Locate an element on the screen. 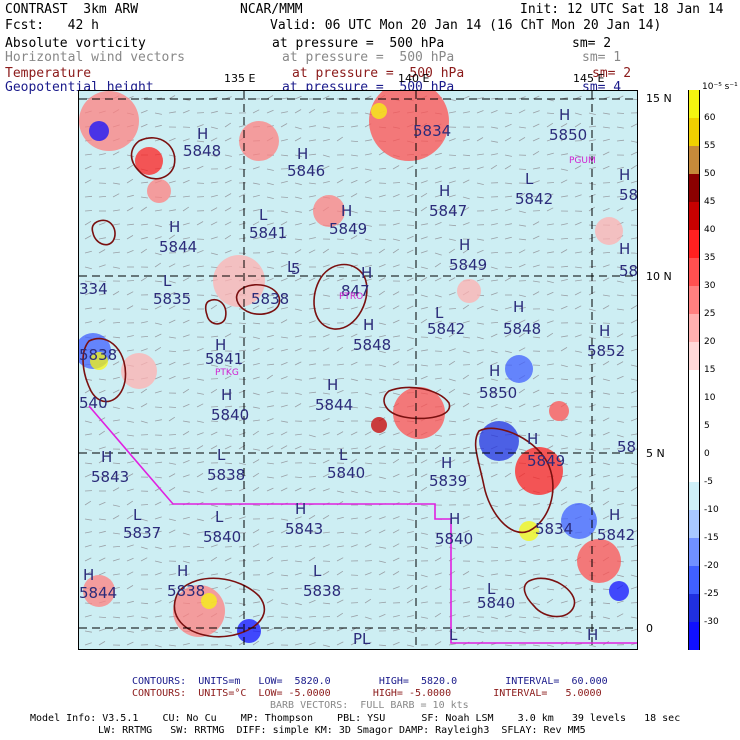 The image size is (740, 740). low-marker: L is located at coordinates (439, 313).